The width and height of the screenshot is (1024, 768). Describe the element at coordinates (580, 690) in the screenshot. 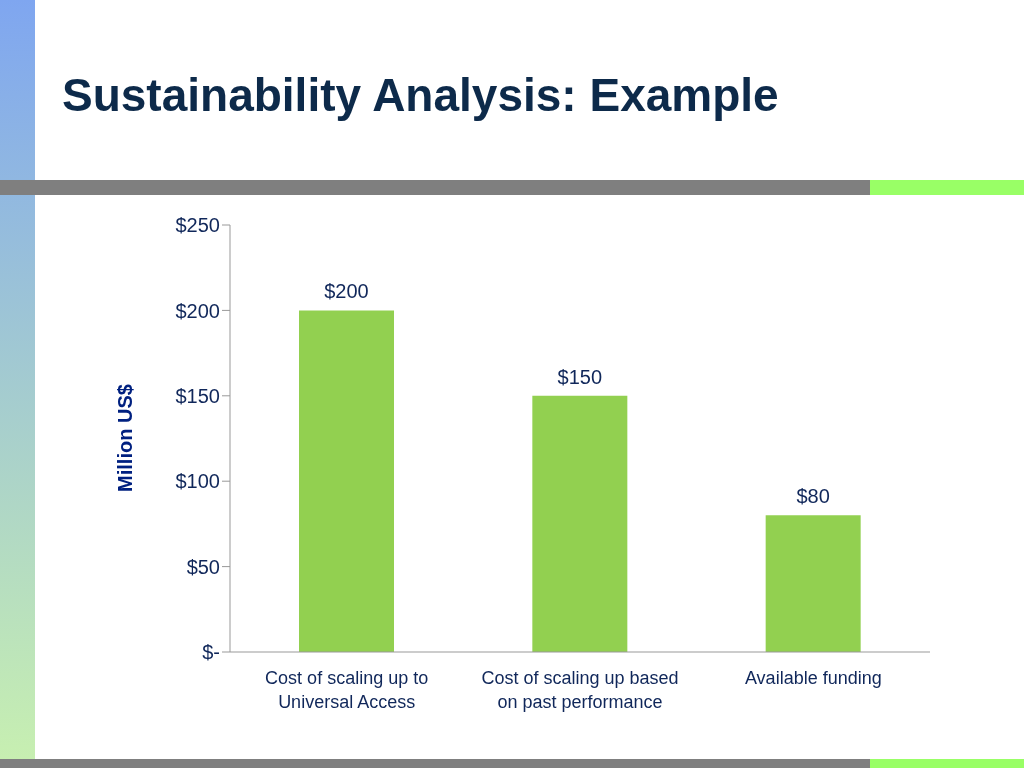

I see `x-tick-label: Cost of scaling up based on past performance` at that location.